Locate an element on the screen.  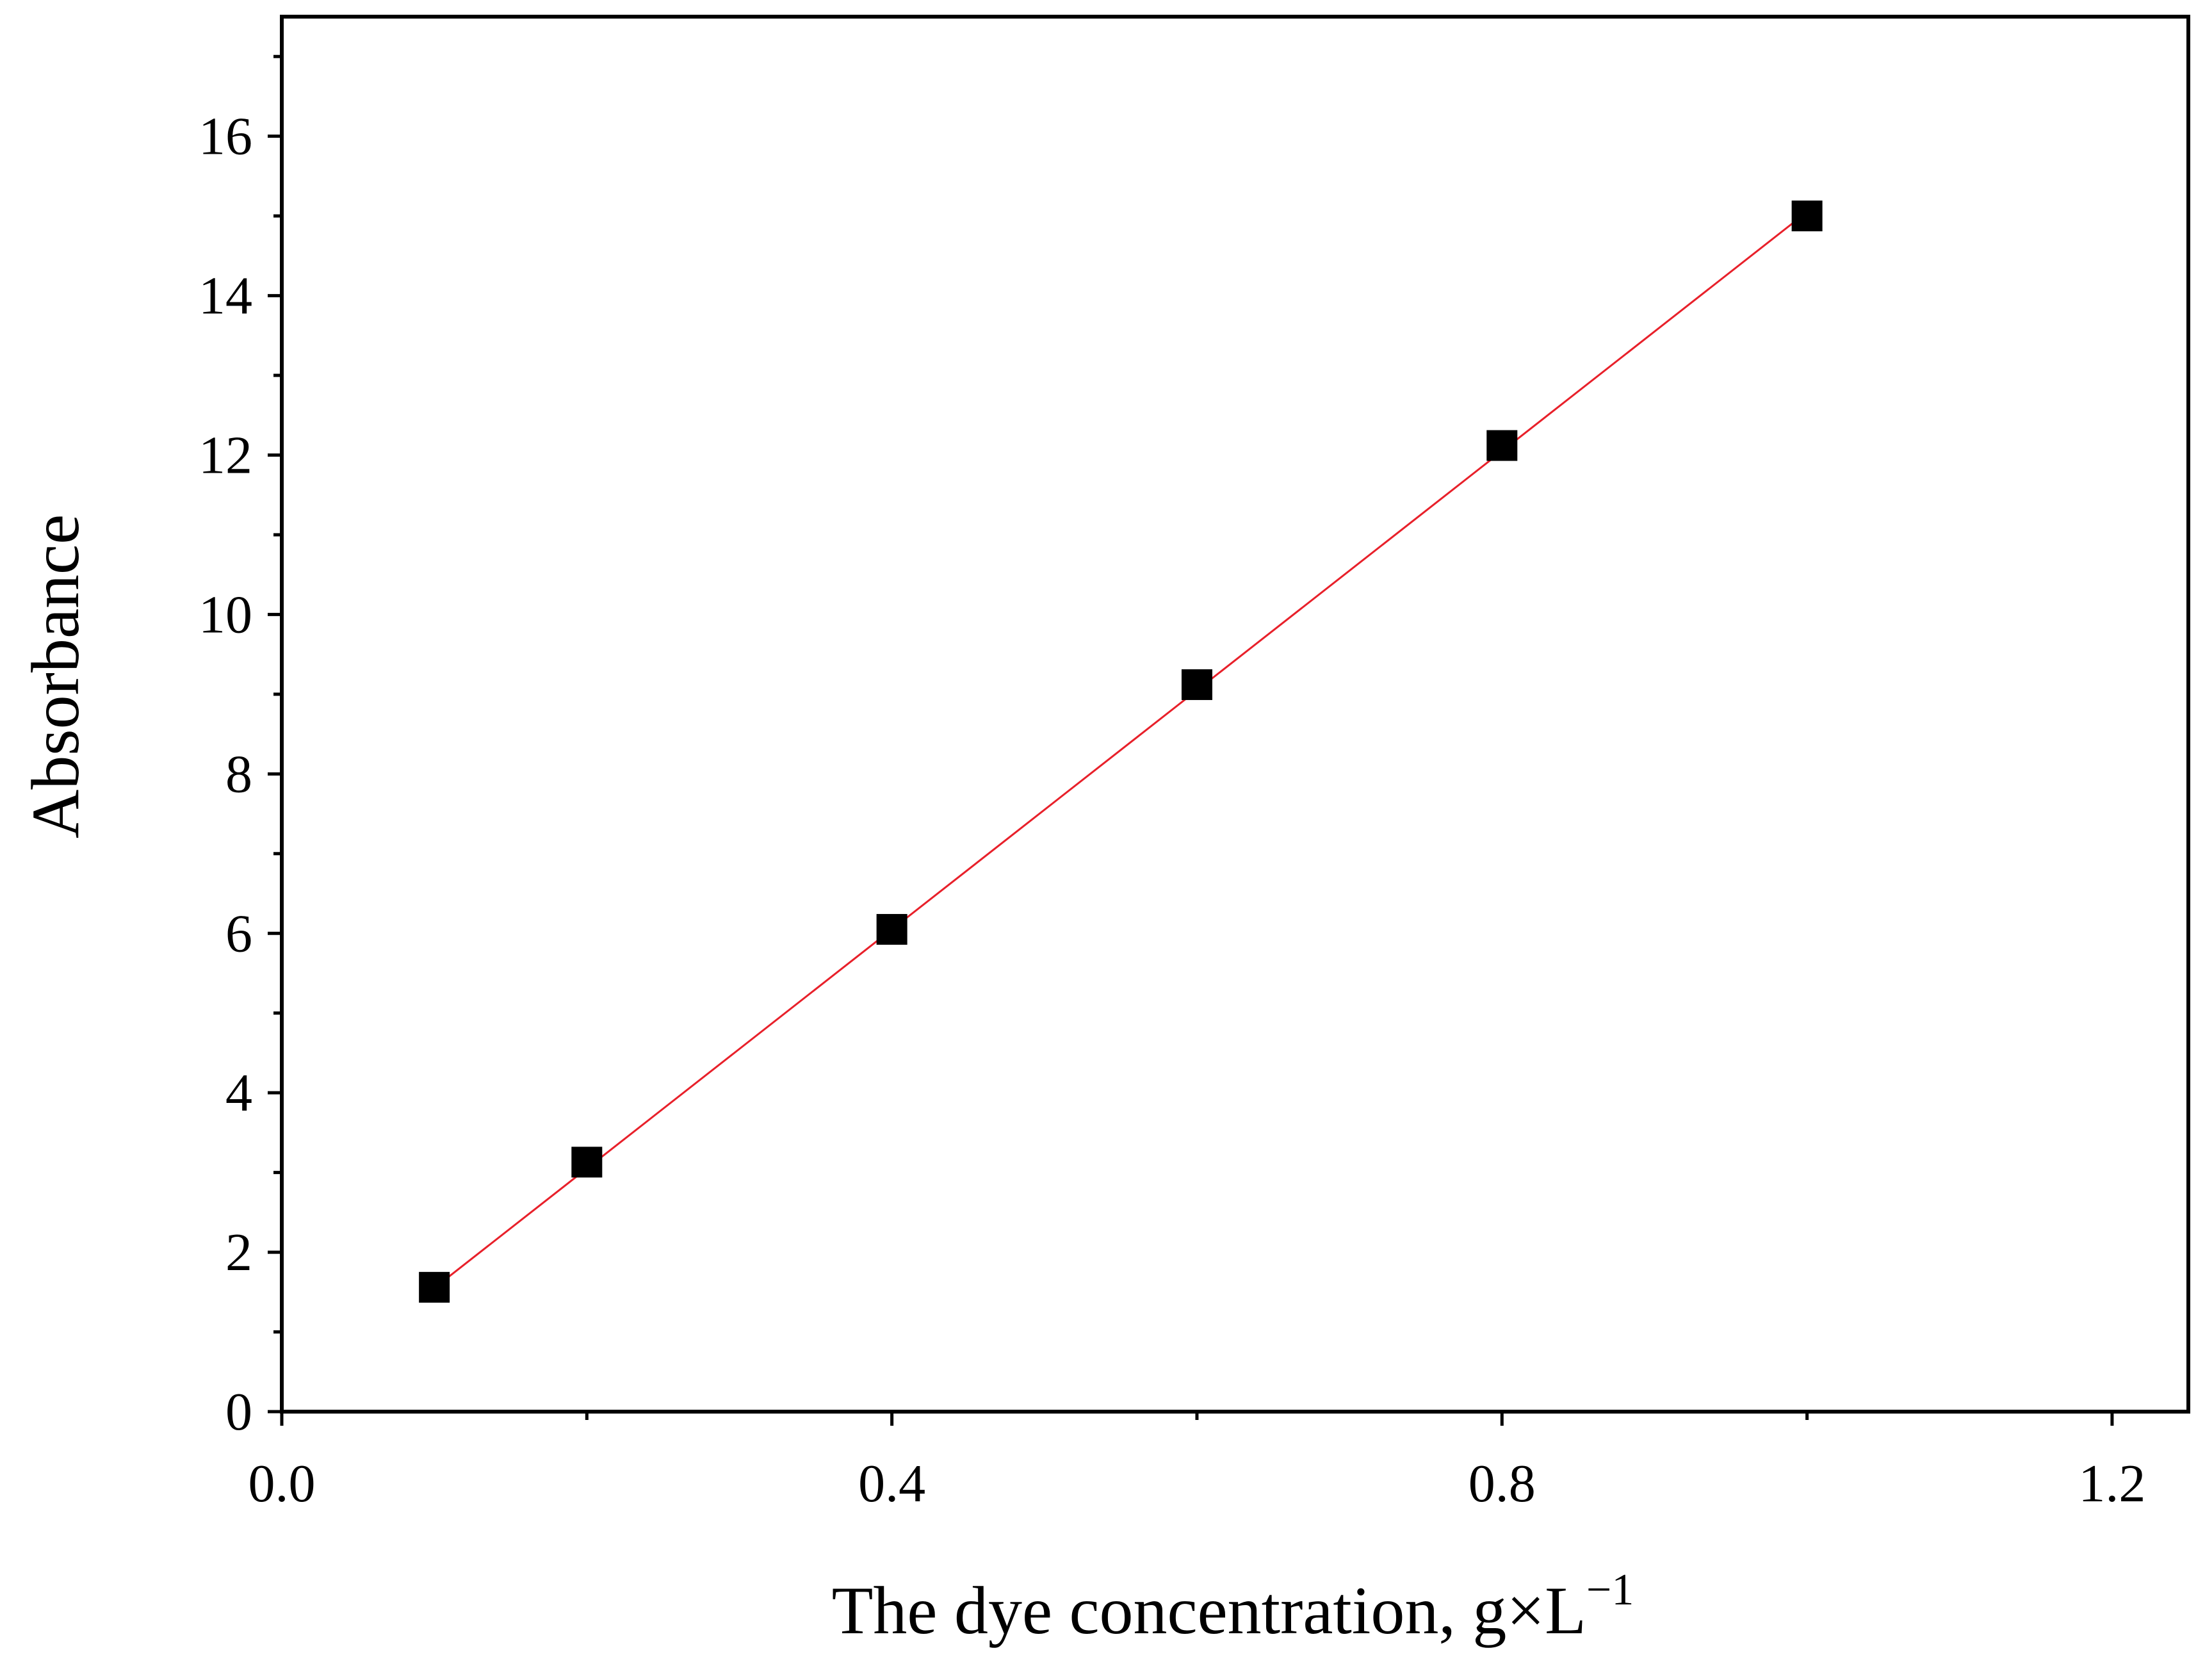
y-tick-label: 2 is located at coordinates (238, 1253).